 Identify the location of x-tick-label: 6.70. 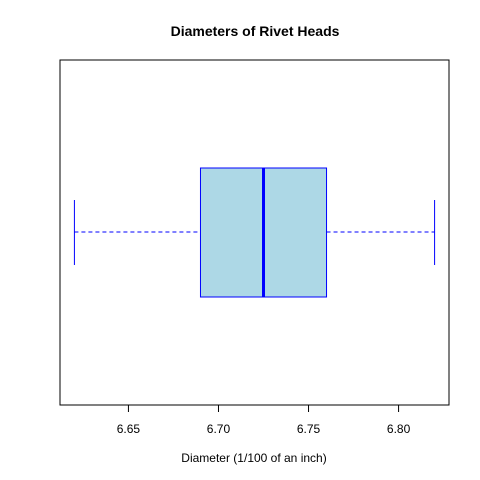
(219, 429).